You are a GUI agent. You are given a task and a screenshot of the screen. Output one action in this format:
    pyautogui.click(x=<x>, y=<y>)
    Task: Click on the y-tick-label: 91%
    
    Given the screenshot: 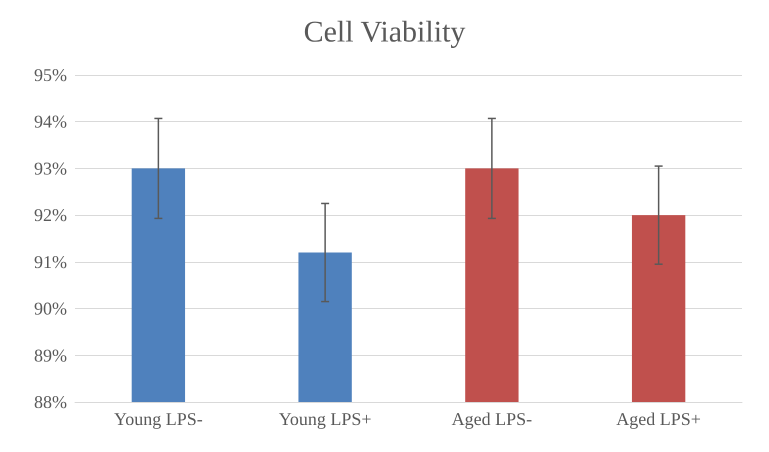 What is the action you would take?
    pyautogui.click(x=50, y=262)
    